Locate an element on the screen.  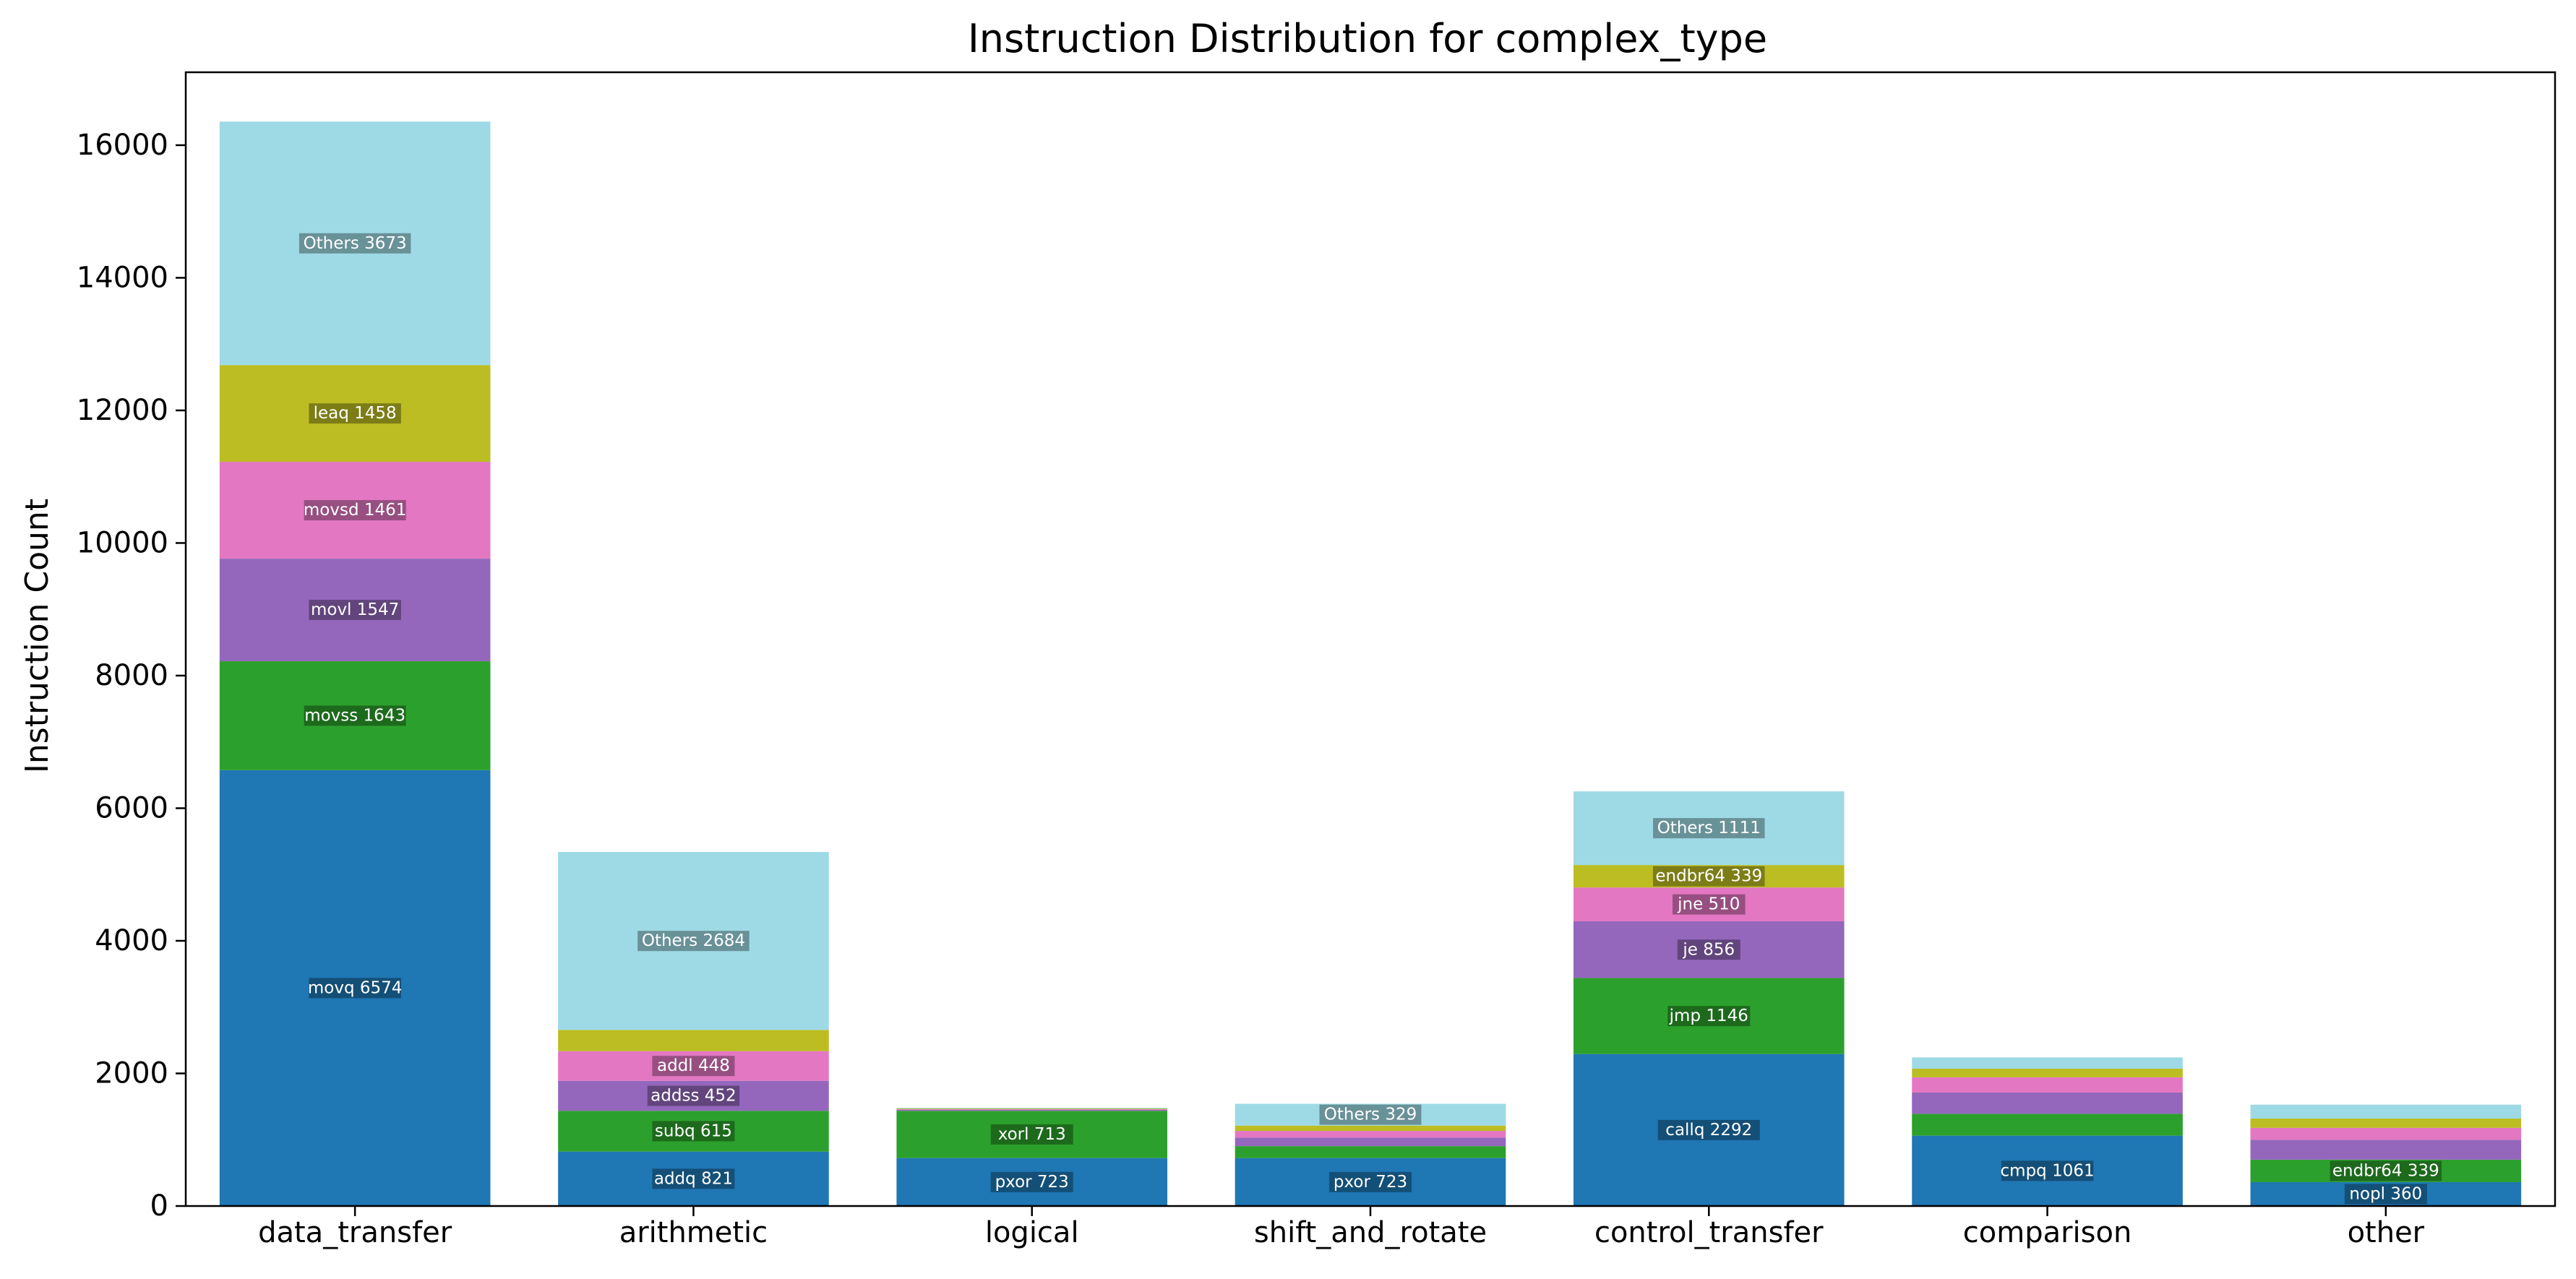
y-tick-label: 12000 is located at coordinates (123, 410).